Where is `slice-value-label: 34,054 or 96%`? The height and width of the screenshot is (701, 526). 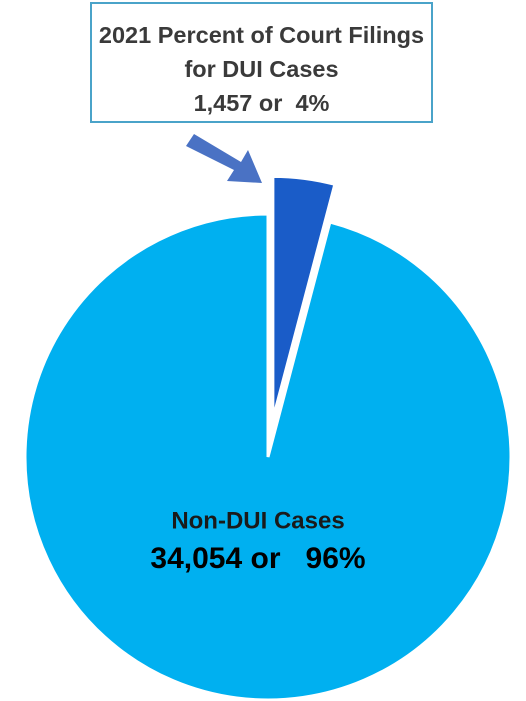
slice-value-label: 34,054 or 96% is located at coordinates (257, 558).